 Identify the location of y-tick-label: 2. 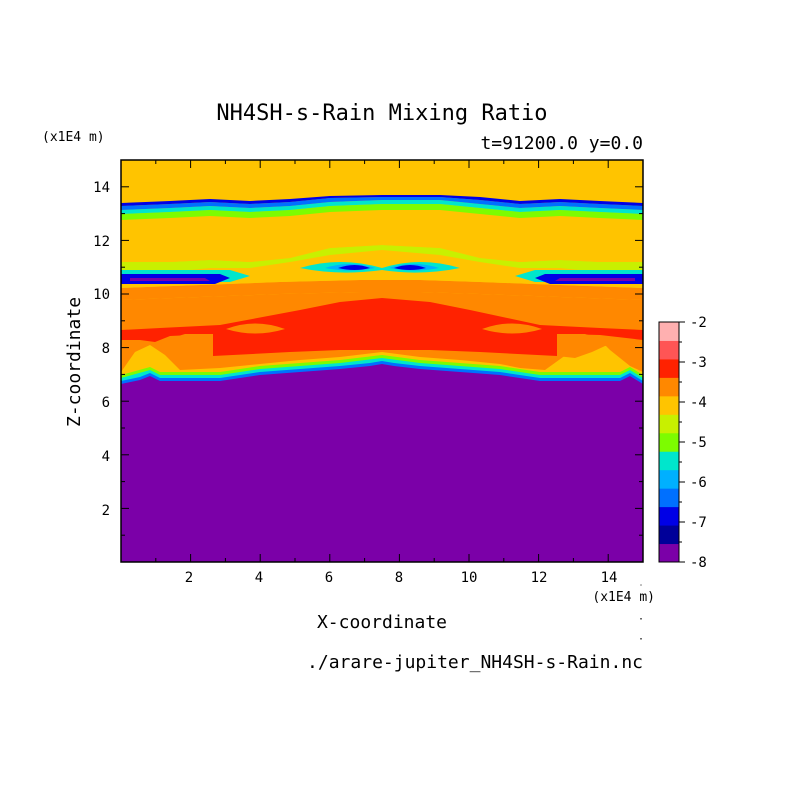
(106, 511).